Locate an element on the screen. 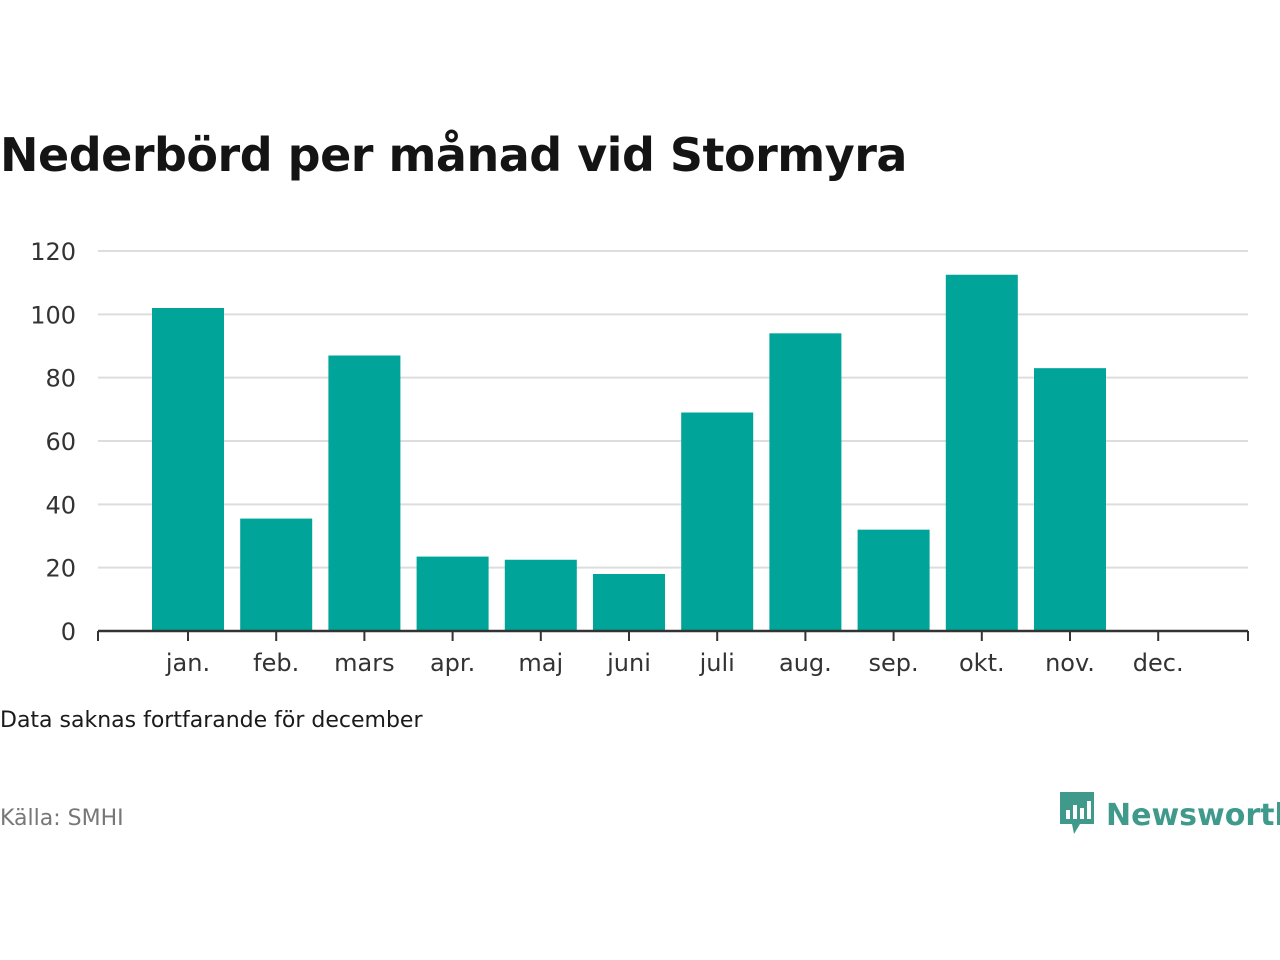 This screenshot has height=960, width=1280. y-tick-label: 120 is located at coordinates (53, 252).